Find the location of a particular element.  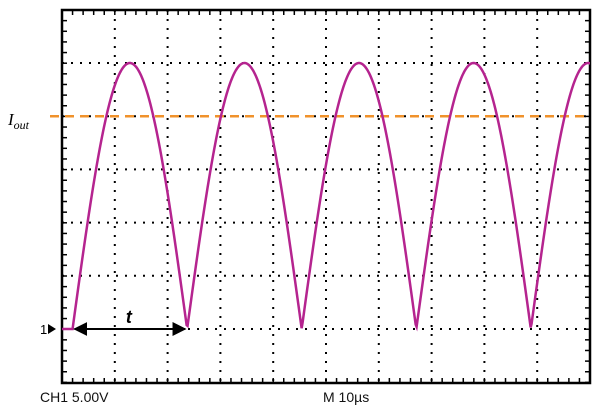

ground-marker-arrow is located at coordinates (52, 329).